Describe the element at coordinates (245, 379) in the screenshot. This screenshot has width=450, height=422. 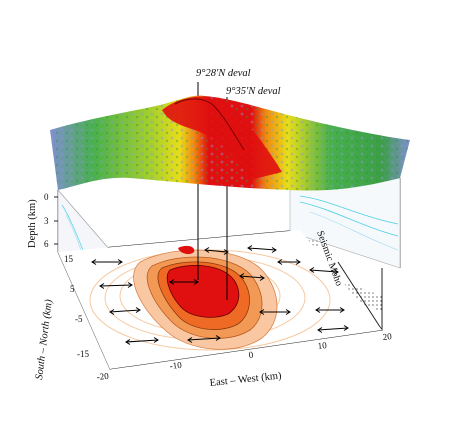
I see `east-west-axis-title: East – West (km)` at that location.